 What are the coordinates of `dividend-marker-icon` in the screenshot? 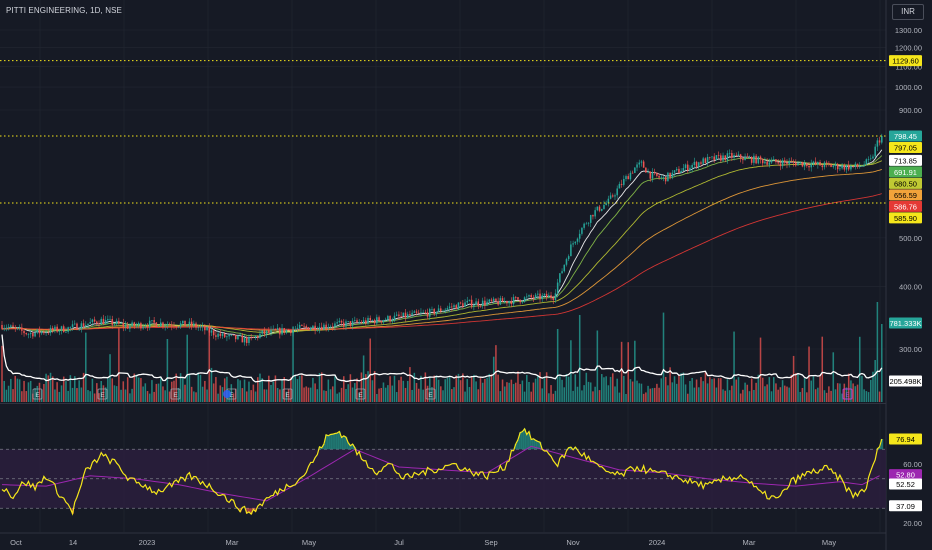 It's located at (227, 394).